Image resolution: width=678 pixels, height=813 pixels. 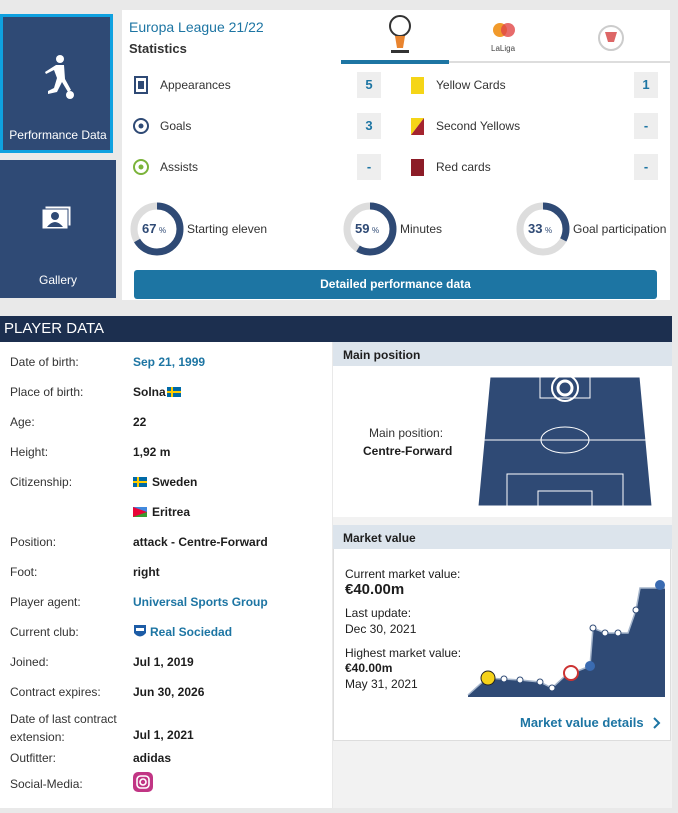 I want to click on chevron, so click(x=657, y=723).